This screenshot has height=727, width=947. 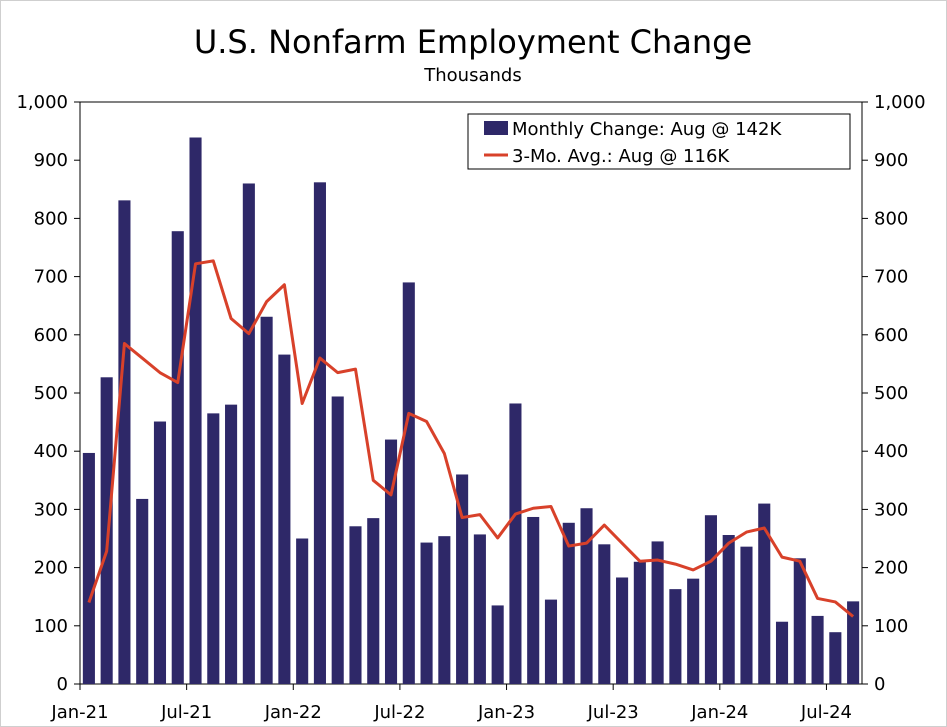 I want to click on ytick-label-left: 0, so click(x=62, y=684).